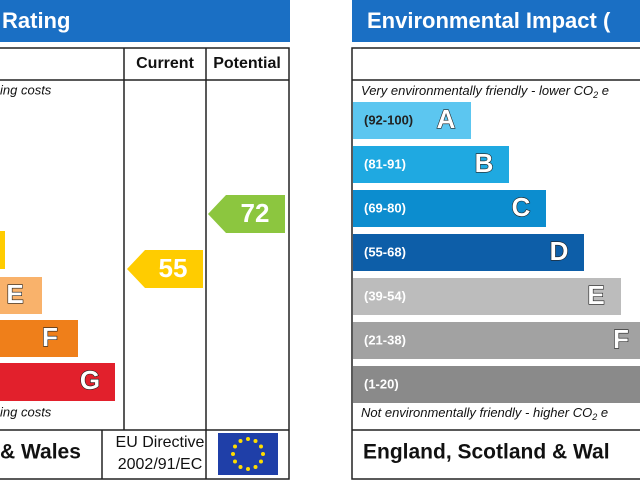 The height and width of the screenshot is (480, 640). Describe the element at coordinates (489, 20) in the screenshot. I see `right-title: Environmental Impact (` at that location.